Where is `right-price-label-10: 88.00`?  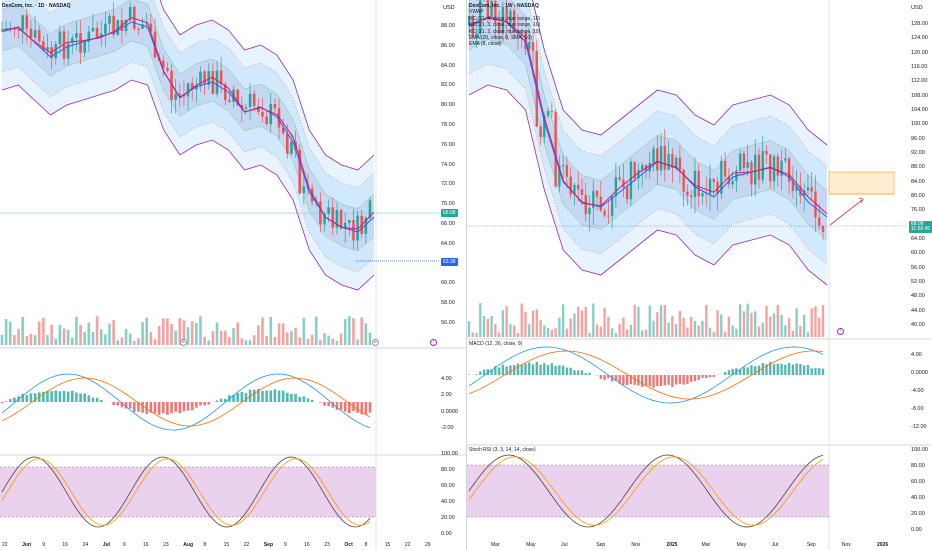
right-price-label-10: 88.00 is located at coordinates (918, 167).